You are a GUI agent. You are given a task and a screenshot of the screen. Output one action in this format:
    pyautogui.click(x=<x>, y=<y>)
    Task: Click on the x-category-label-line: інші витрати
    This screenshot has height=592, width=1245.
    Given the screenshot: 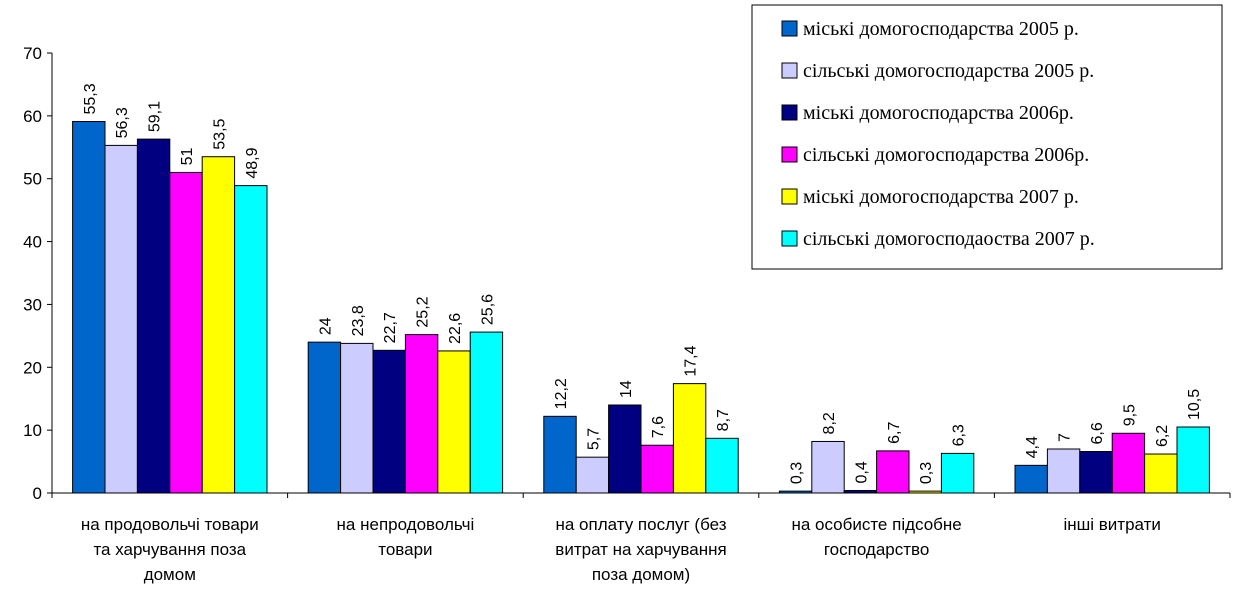 What is the action you would take?
    pyautogui.click(x=1111, y=524)
    